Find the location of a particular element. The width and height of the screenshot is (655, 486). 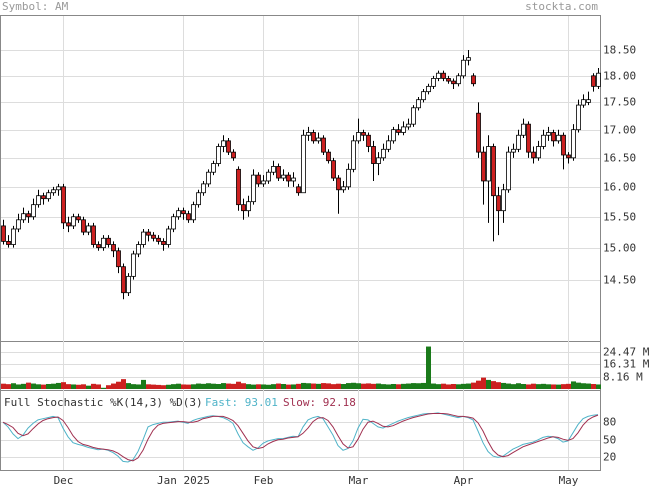

x-tick-label: May is located at coordinates (569, 480).